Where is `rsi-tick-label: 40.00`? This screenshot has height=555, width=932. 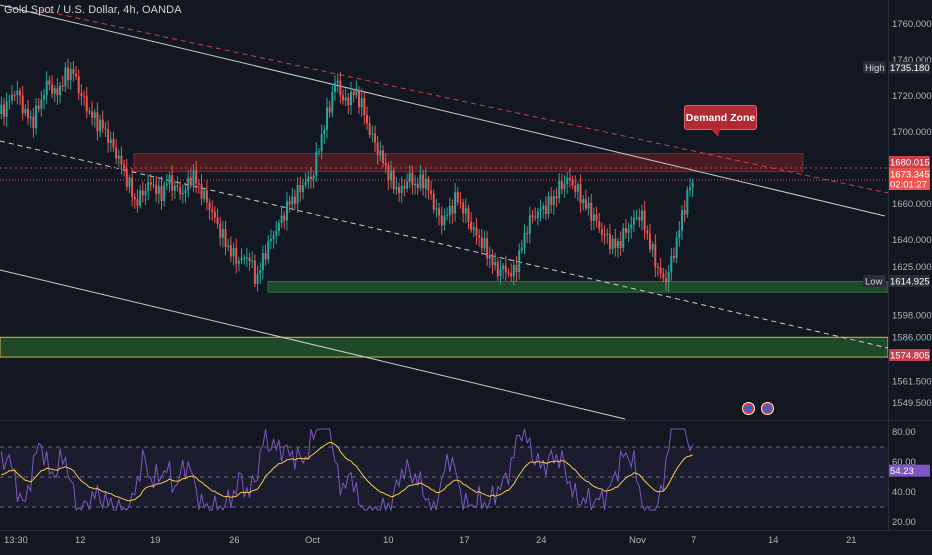
rsi-tick-label: 40.00 is located at coordinates (904, 492).